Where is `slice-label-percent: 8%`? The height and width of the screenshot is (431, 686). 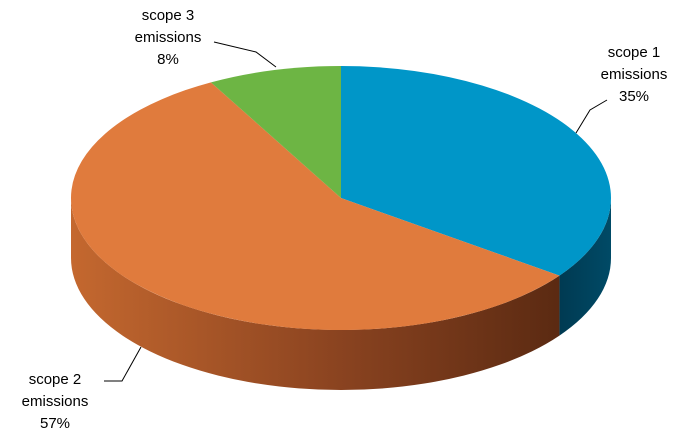
slice-label-percent: 8% is located at coordinates (168, 59).